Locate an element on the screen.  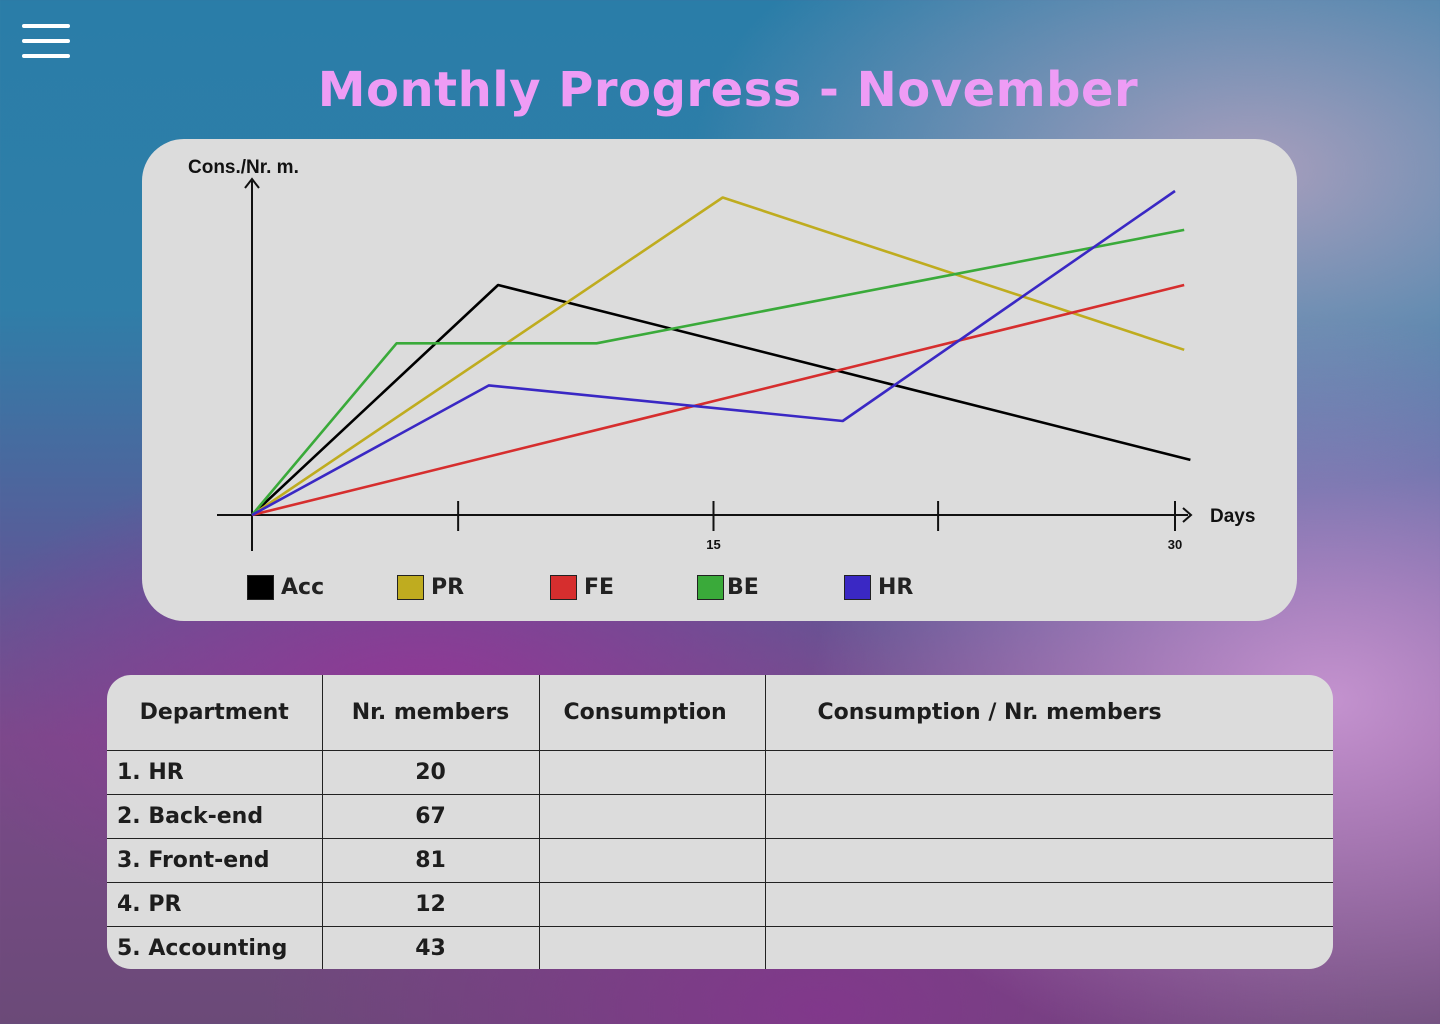
cell-nr-members: 12 is located at coordinates (430, 904).